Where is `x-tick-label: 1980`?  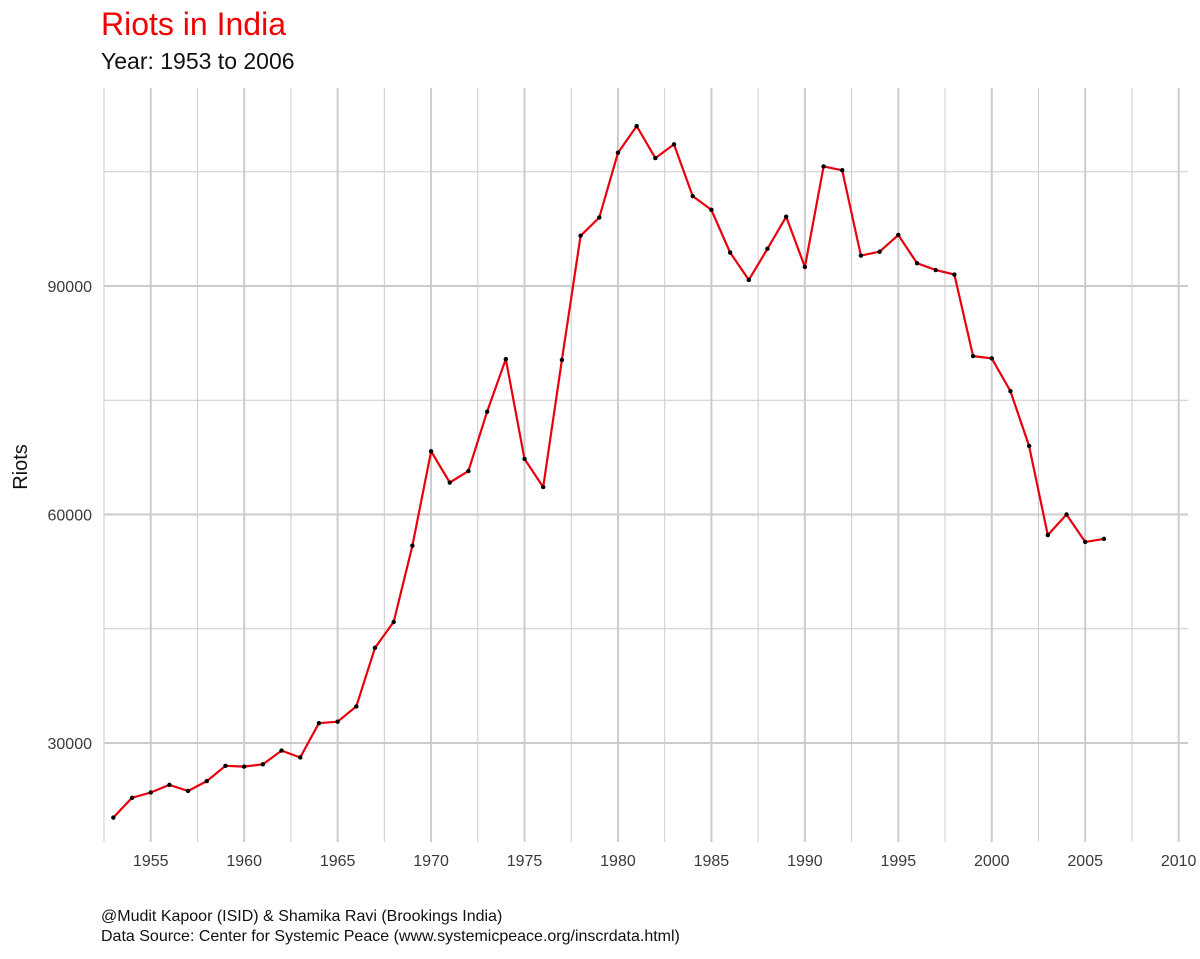 x-tick-label: 1980 is located at coordinates (618, 861).